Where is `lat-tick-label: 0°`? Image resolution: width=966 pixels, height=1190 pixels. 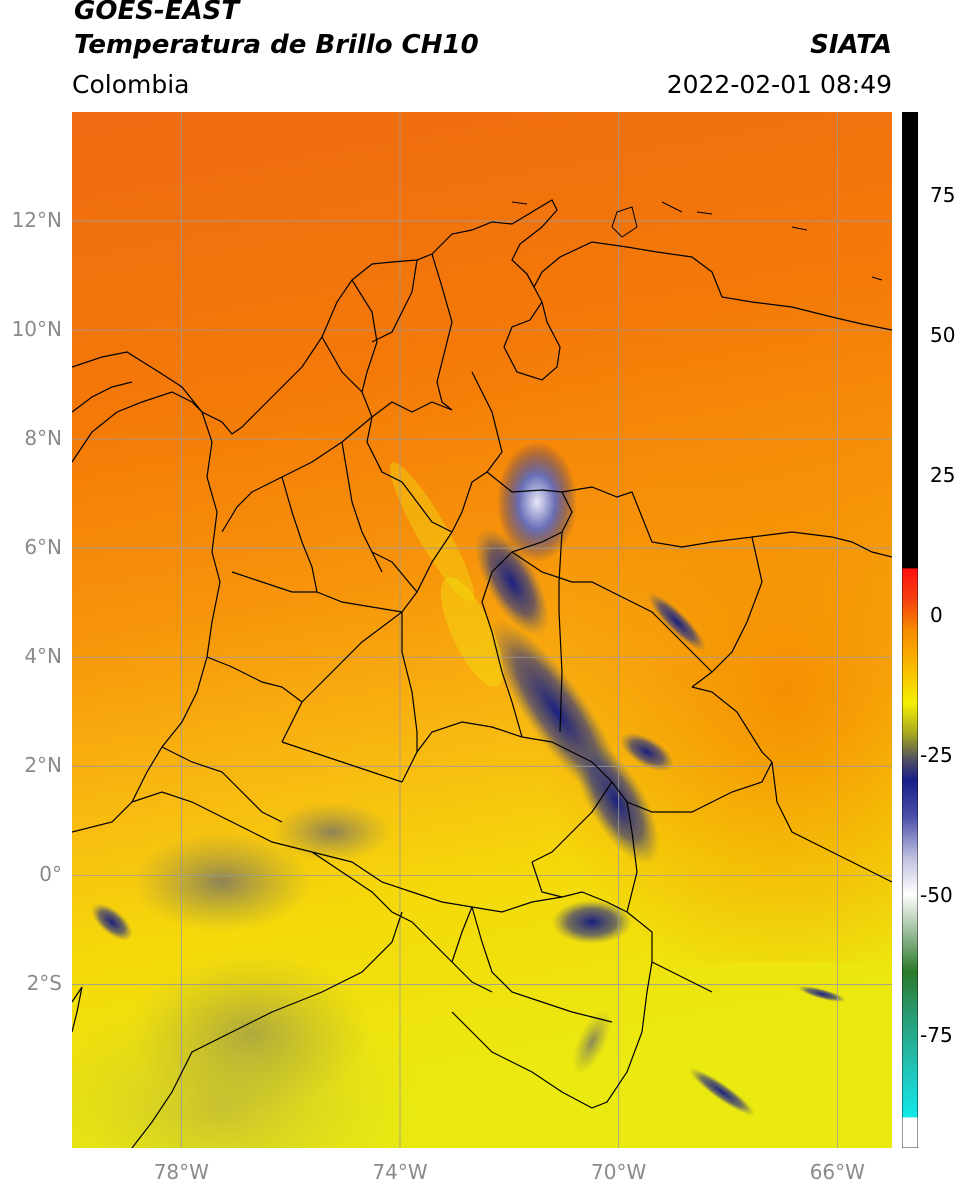 lat-tick-label: 0° is located at coordinates (50, 874).